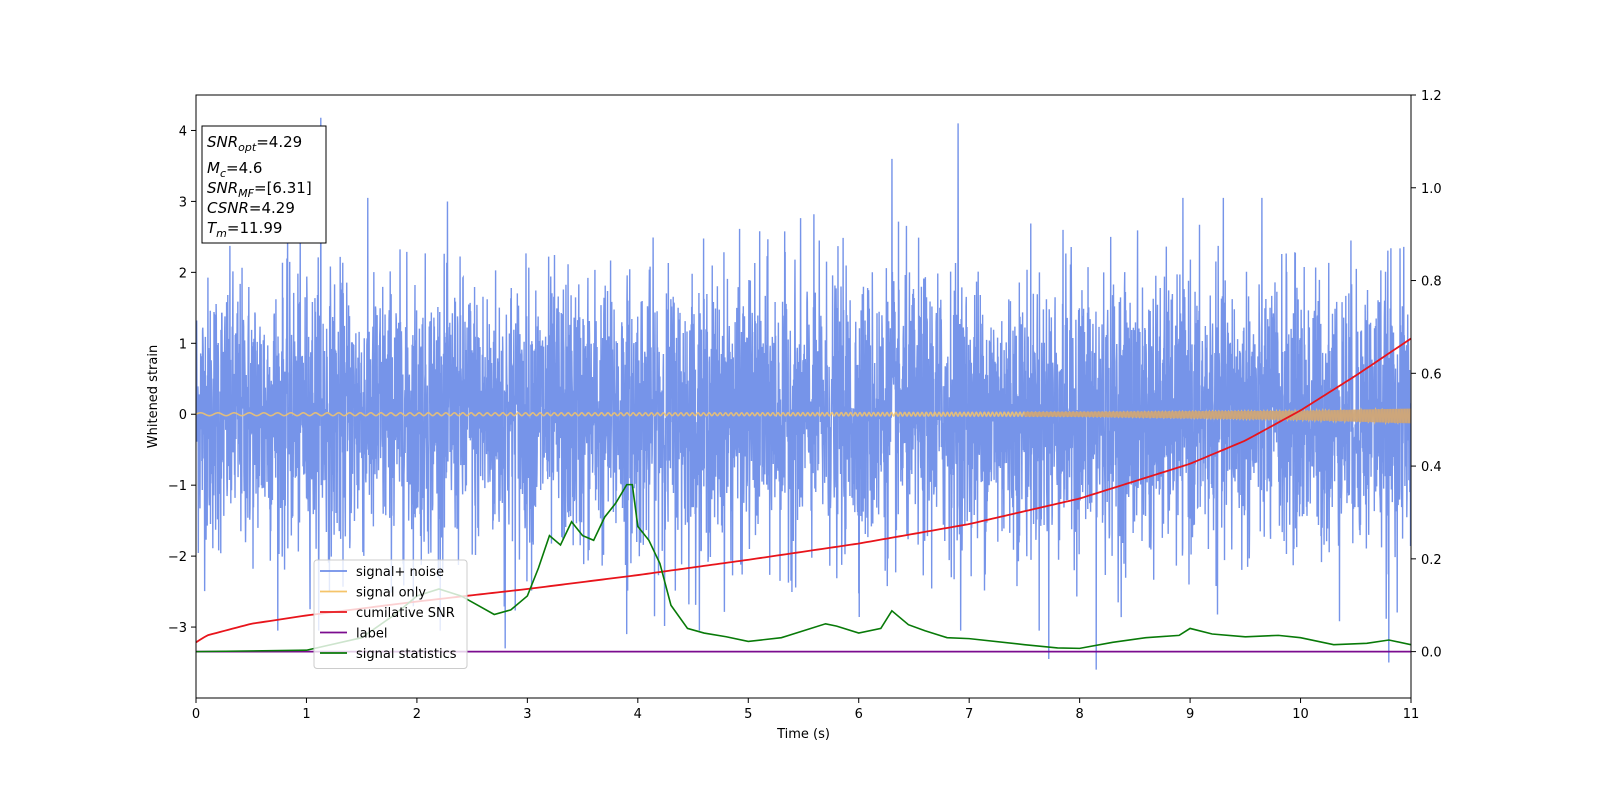 This screenshot has height=804, width=1600. Describe the element at coordinates (177, 486) in the screenshot. I see `y-tick-label: −1` at that location.